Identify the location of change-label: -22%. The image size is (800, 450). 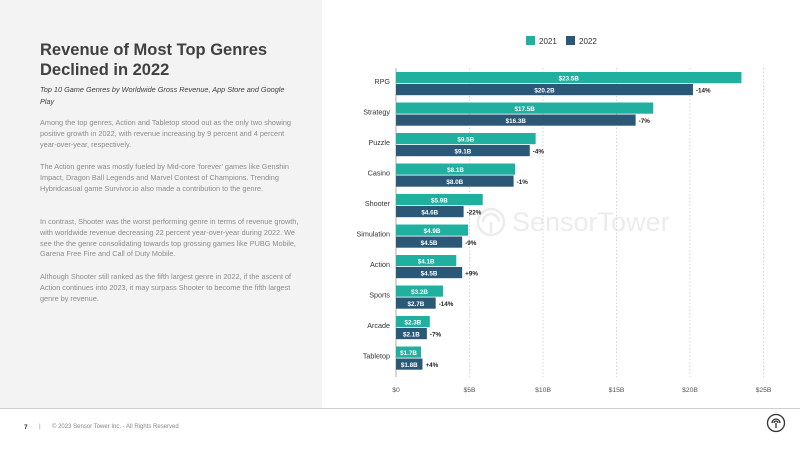
(474, 212).